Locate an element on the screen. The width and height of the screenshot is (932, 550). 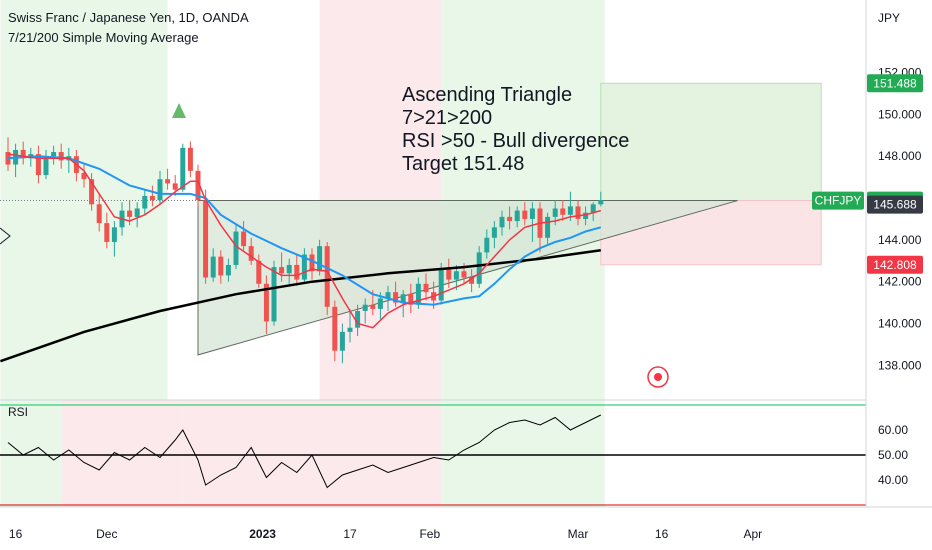
y-tick-label: 138.000 is located at coordinates (900, 365).